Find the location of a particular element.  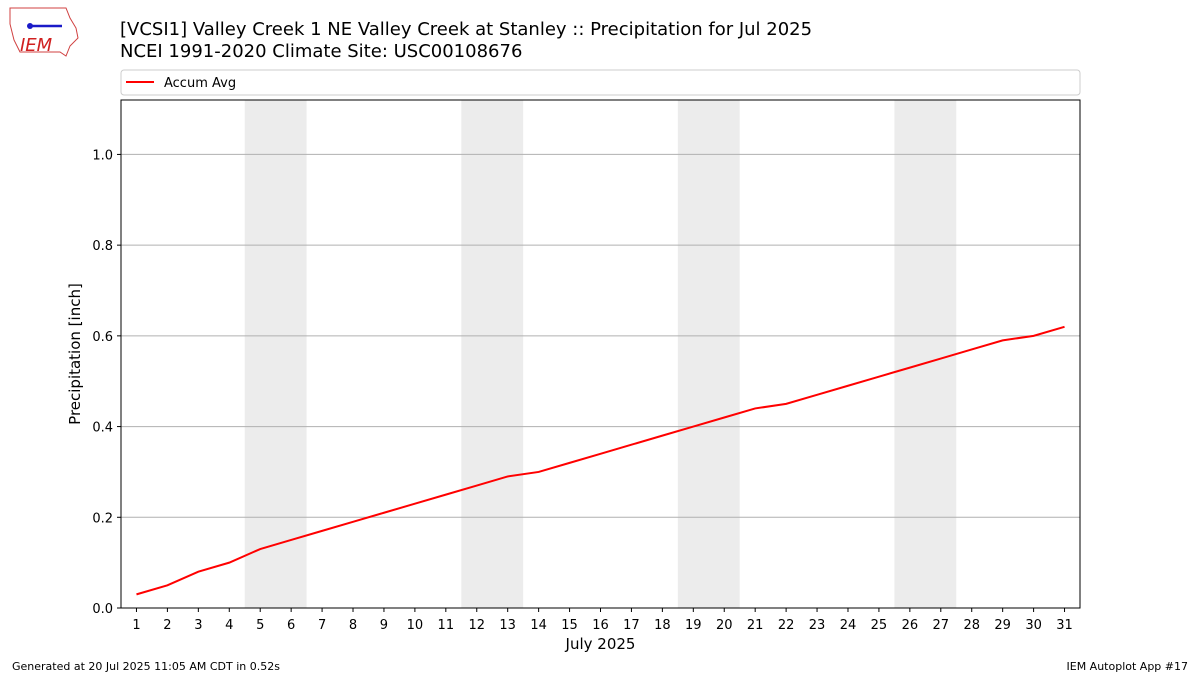

y-tick-label: 1.0 is located at coordinates (102, 155).